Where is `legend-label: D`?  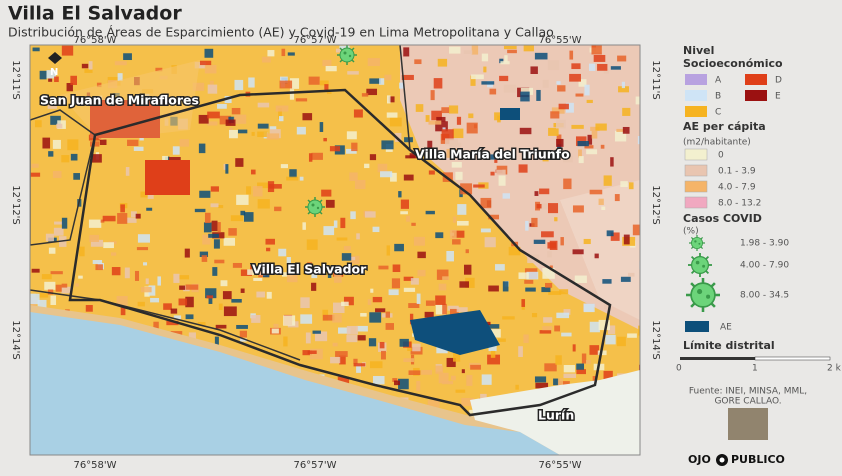
legend-label: D is located at coordinates (778, 81).